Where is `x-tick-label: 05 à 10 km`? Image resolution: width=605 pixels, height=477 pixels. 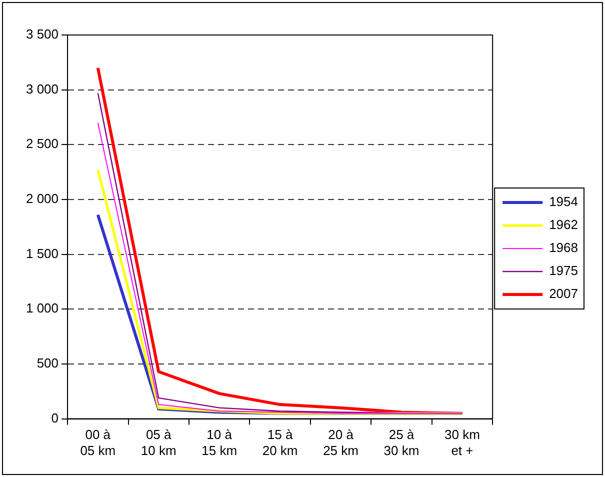 x-tick-label: 05 à 10 km is located at coordinates (158, 442).